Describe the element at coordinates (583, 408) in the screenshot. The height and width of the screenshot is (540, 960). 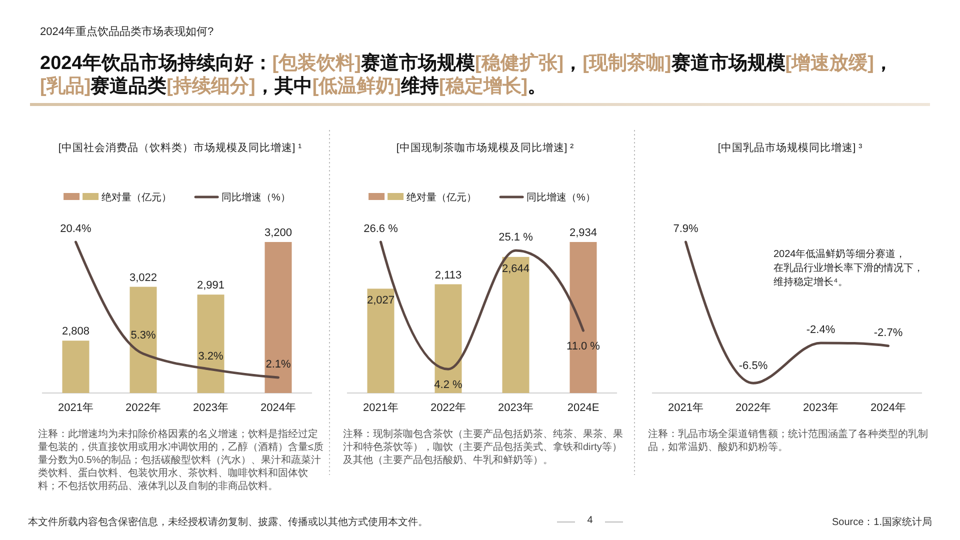
I see `x-tick-label: 2024E` at that location.